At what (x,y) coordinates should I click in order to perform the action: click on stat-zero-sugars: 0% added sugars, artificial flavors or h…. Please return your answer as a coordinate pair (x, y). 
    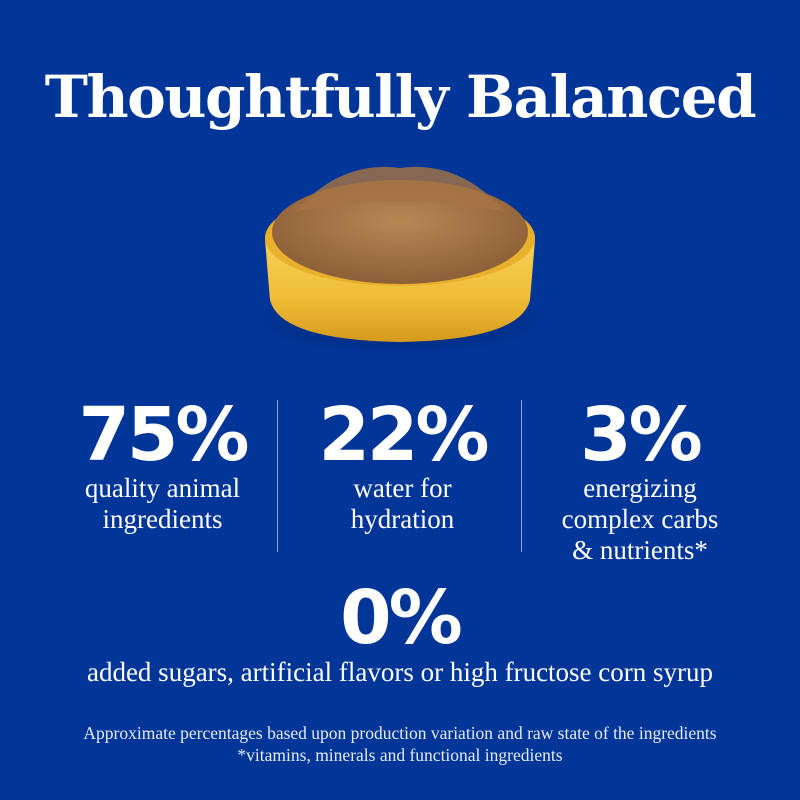
    Looking at the image, I should click on (400, 634).